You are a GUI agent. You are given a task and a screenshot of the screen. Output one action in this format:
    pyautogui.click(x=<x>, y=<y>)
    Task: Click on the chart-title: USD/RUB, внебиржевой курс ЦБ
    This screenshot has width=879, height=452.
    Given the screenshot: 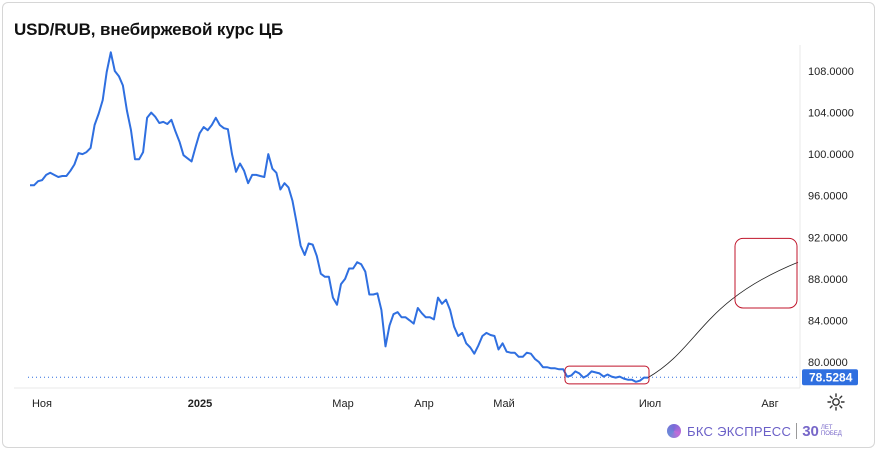 What is the action you would take?
    pyautogui.click(x=149, y=29)
    